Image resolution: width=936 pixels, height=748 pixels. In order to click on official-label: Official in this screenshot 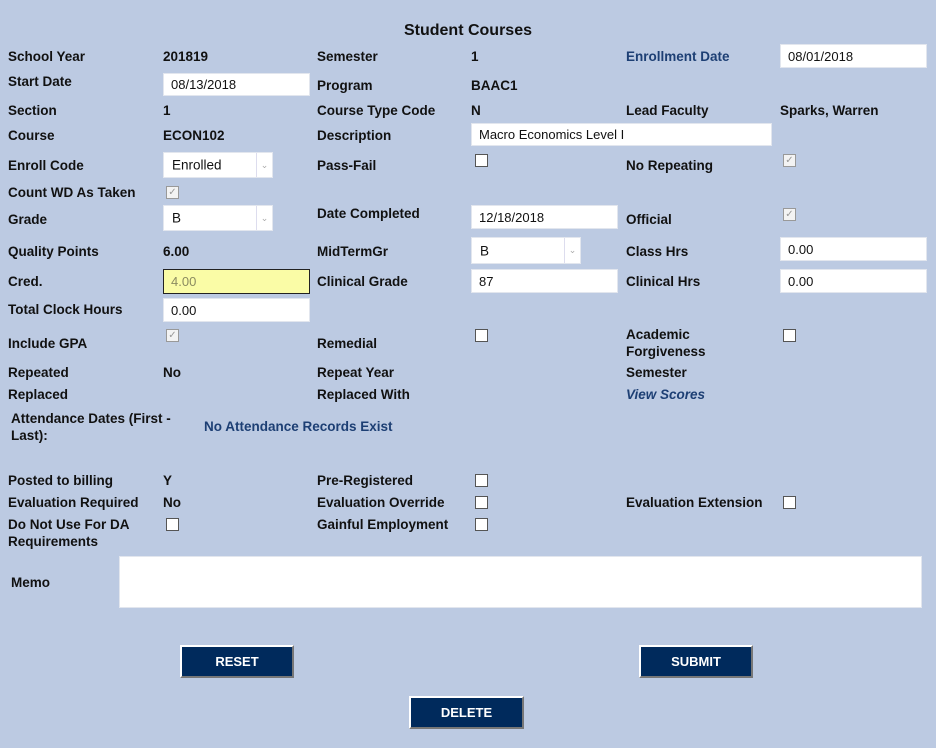, I will do `click(649, 219)`.